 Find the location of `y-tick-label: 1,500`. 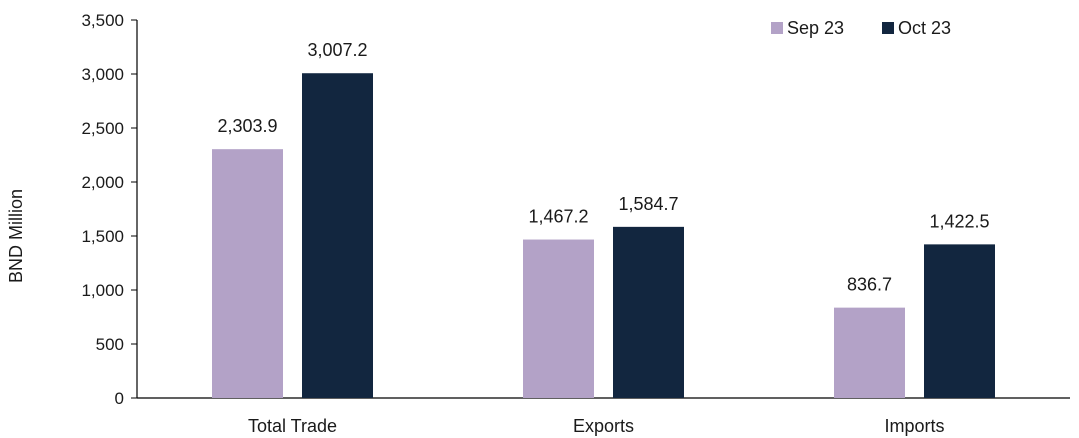

y-tick-label: 1,500 is located at coordinates (102, 236).